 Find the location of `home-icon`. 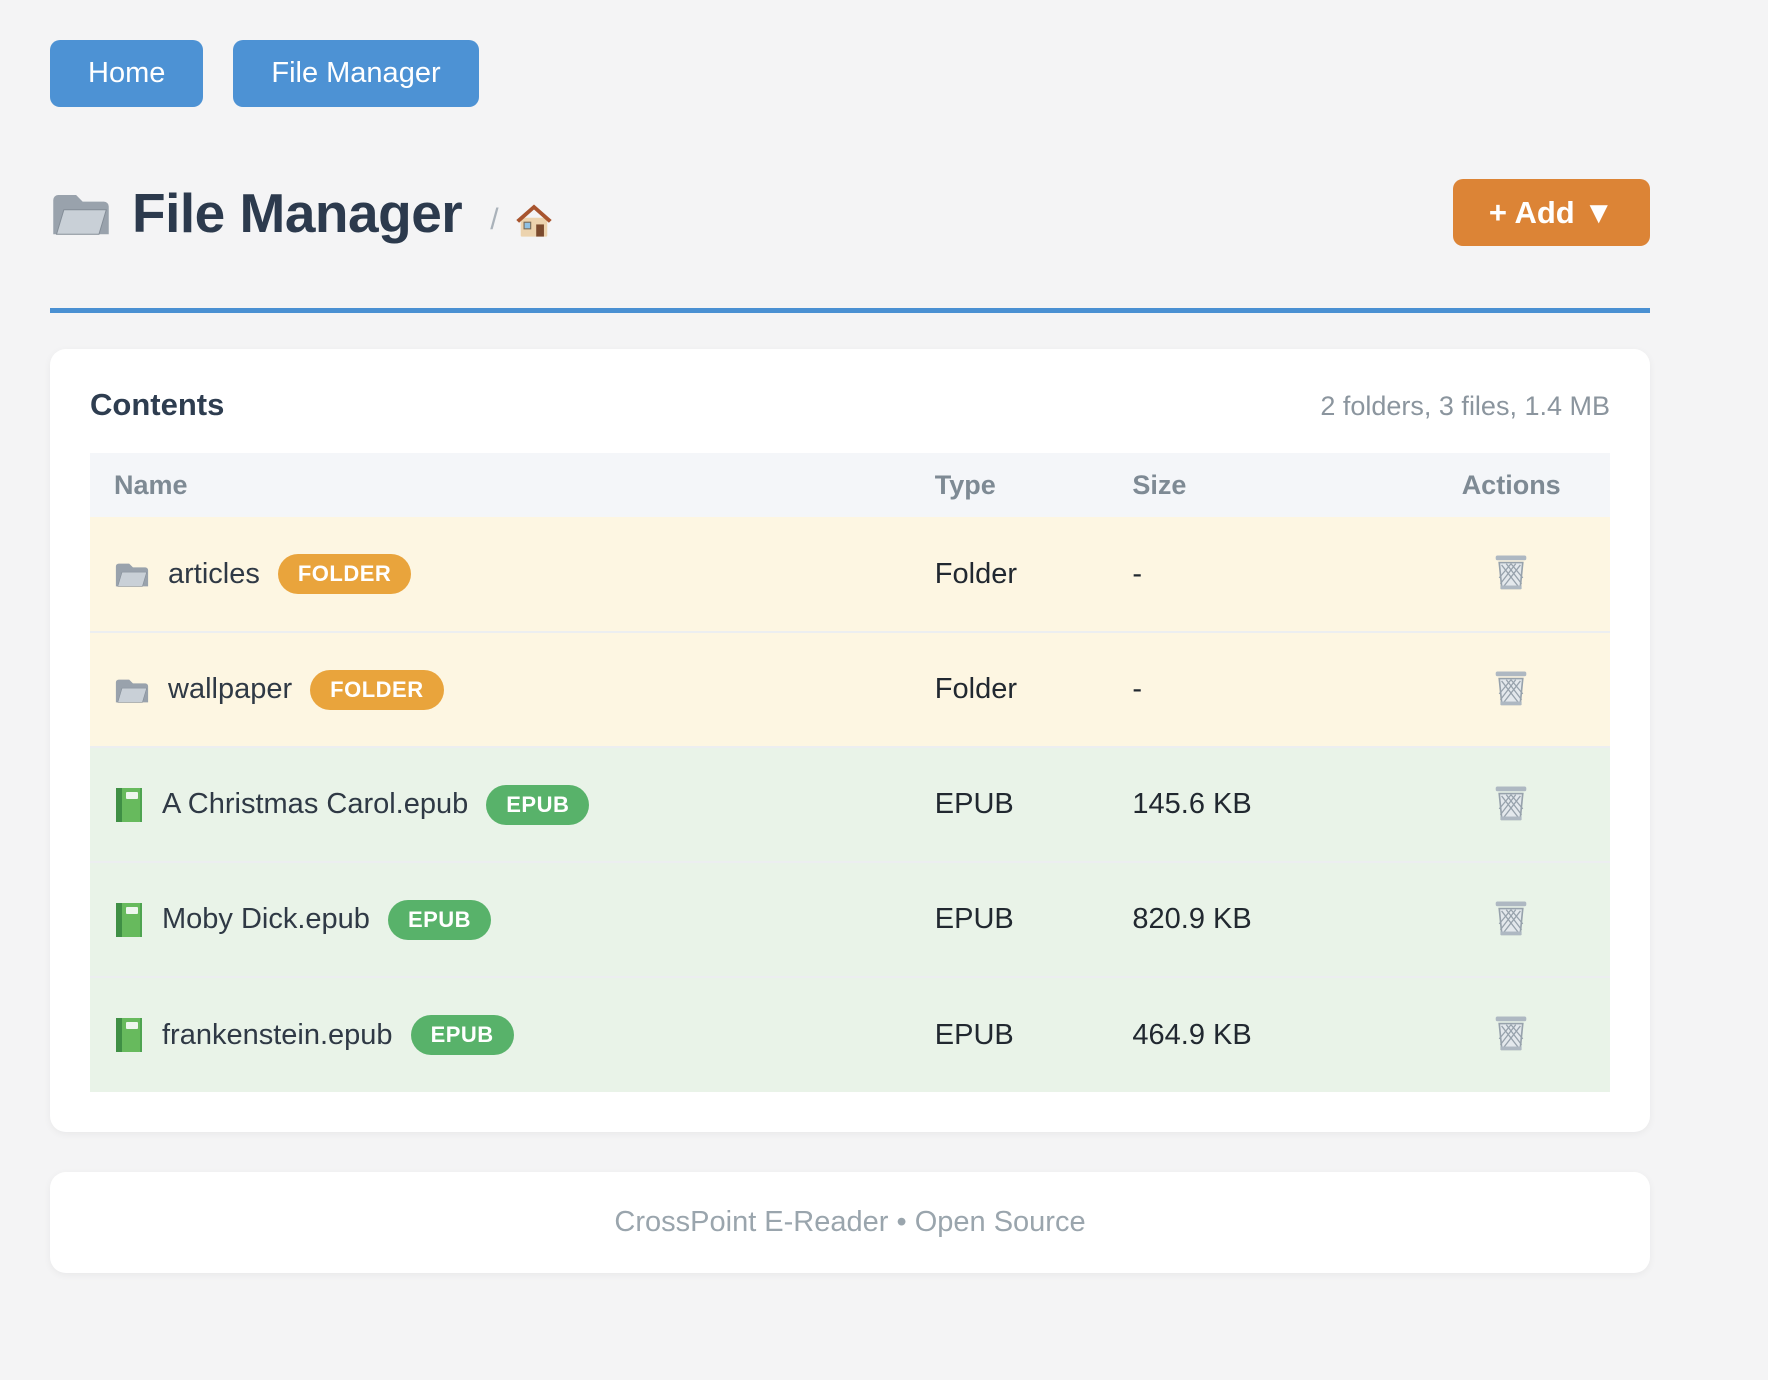

home-icon is located at coordinates (534, 220).